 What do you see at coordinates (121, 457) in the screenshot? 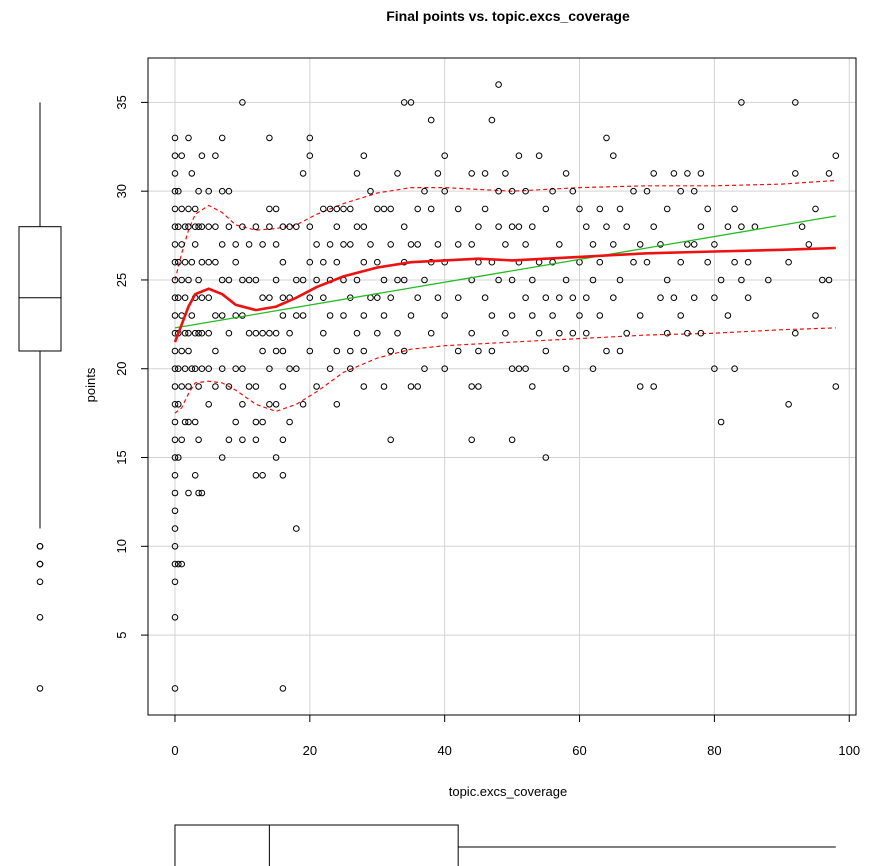
I see `y-tick-label: 15` at bounding box center [121, 457].